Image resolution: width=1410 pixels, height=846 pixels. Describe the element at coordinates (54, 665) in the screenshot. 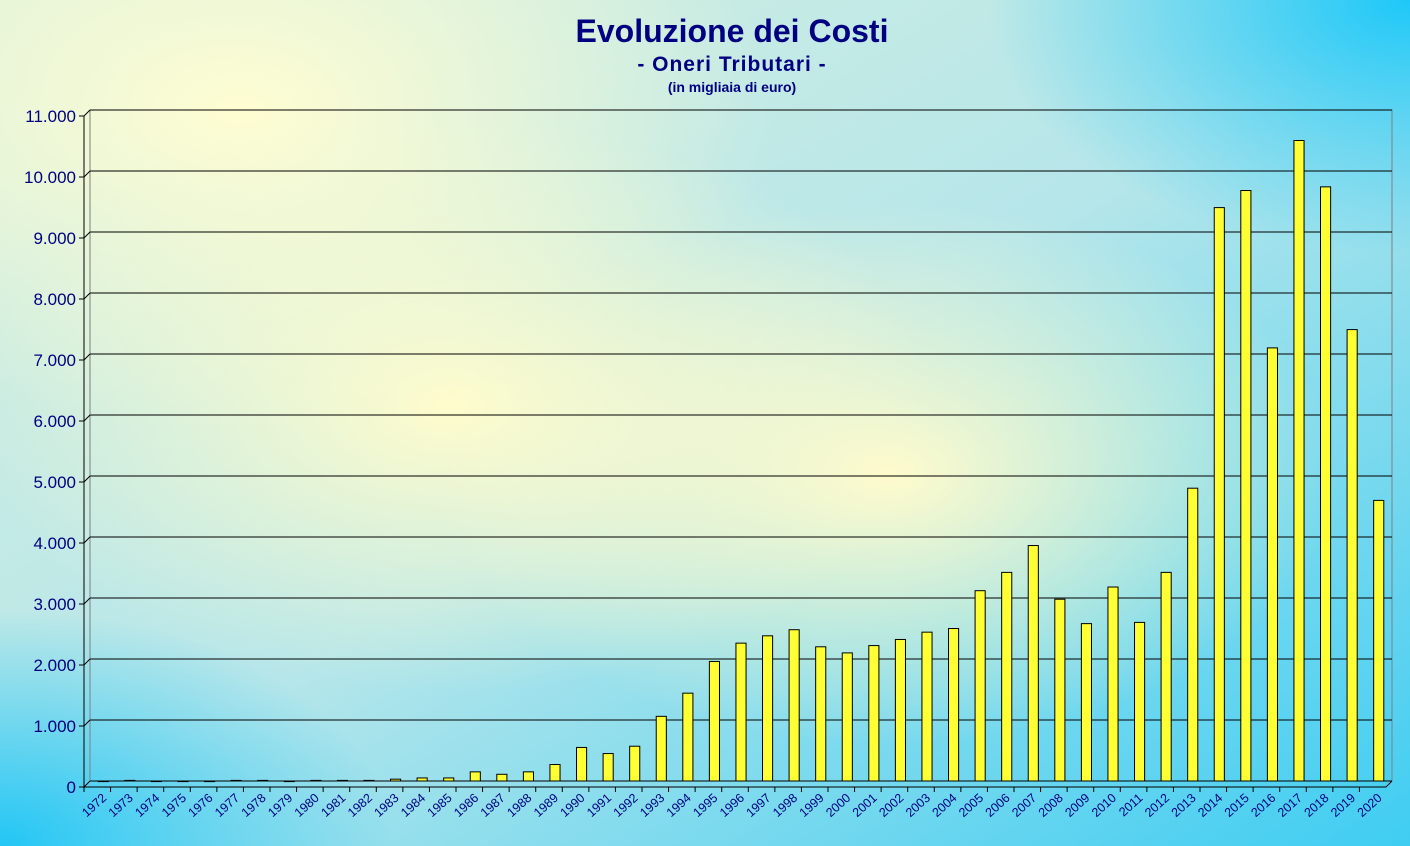

I see `y-tick-label: 2.000` at that location.